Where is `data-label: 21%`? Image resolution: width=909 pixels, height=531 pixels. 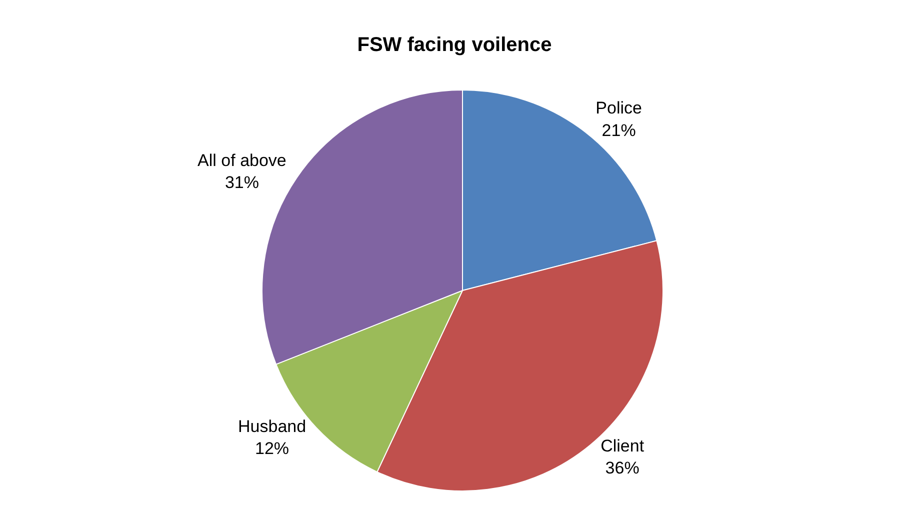
data-label: 21% is located at coordinates (619, 130).